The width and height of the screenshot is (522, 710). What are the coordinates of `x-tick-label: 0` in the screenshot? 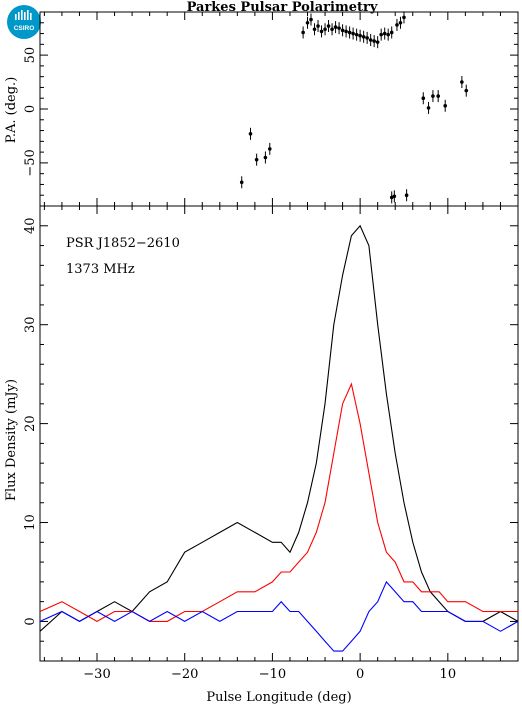 It's located at (360, 674).